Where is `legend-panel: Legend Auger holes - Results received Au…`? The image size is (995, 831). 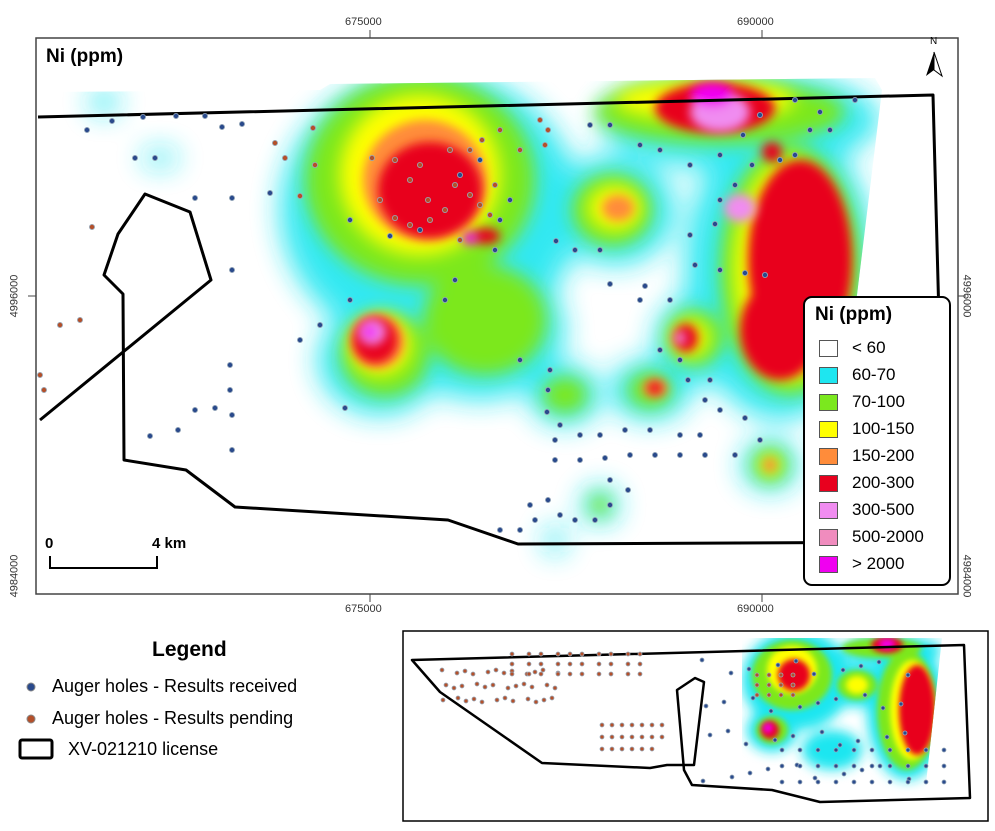
legend-panel: Legend Auger holes - Results received Au… is located at coordinates (200, 729).